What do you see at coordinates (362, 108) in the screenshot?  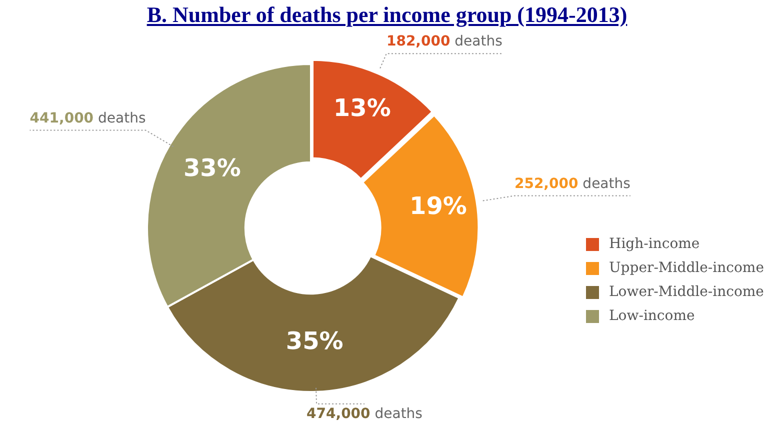 I see `data-label: 13%` at bounding box center [362, 108].